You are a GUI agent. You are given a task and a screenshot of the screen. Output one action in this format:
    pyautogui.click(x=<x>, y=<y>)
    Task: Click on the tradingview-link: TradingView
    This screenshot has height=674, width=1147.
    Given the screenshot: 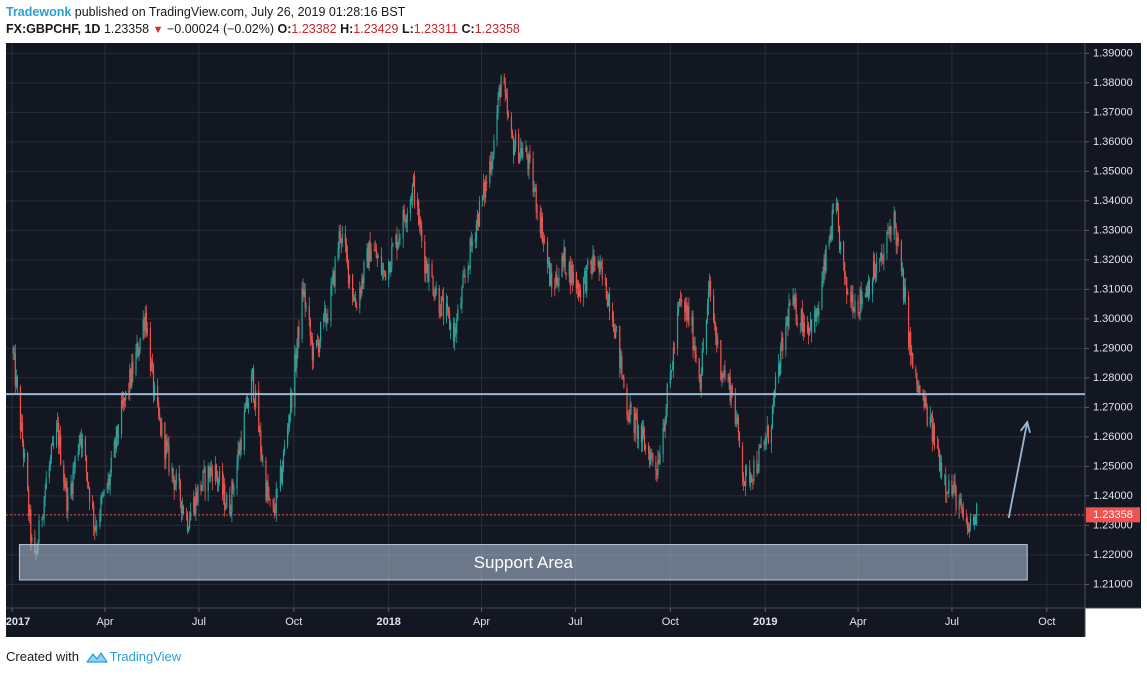 What is the action you would take?
    pyautogui.click(x=145, y=656)
    